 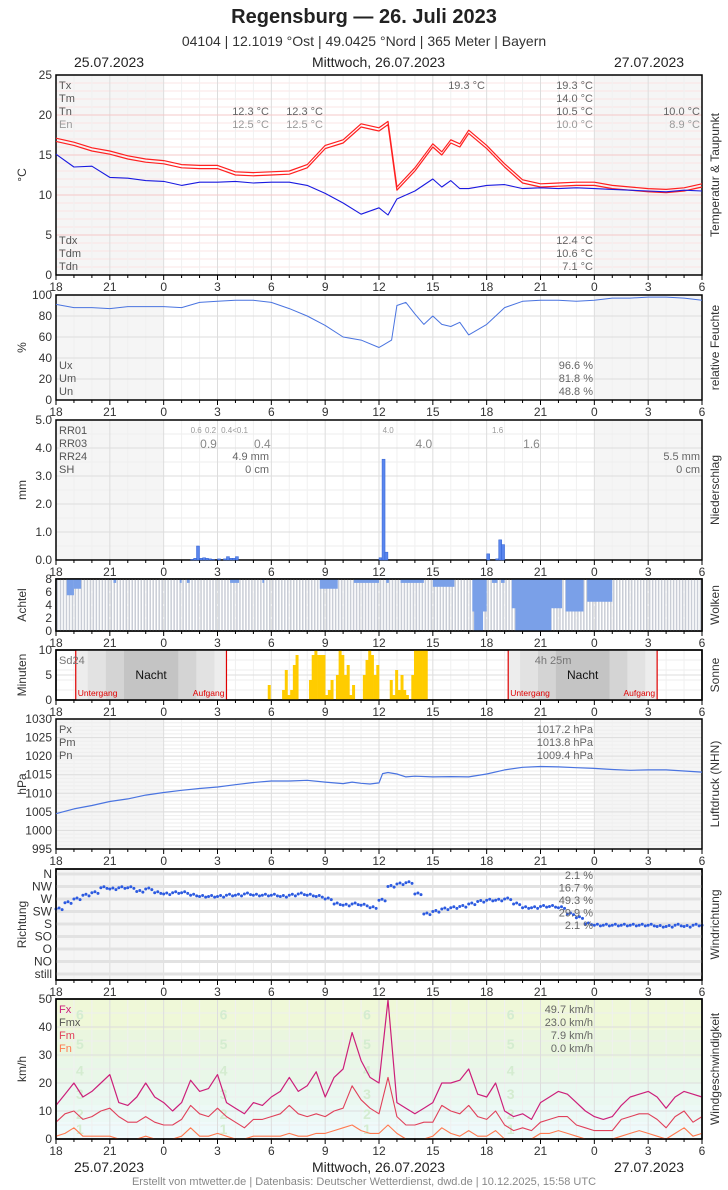 I want to click on direction-share: 29.9 %, so click(x=576, y=914).